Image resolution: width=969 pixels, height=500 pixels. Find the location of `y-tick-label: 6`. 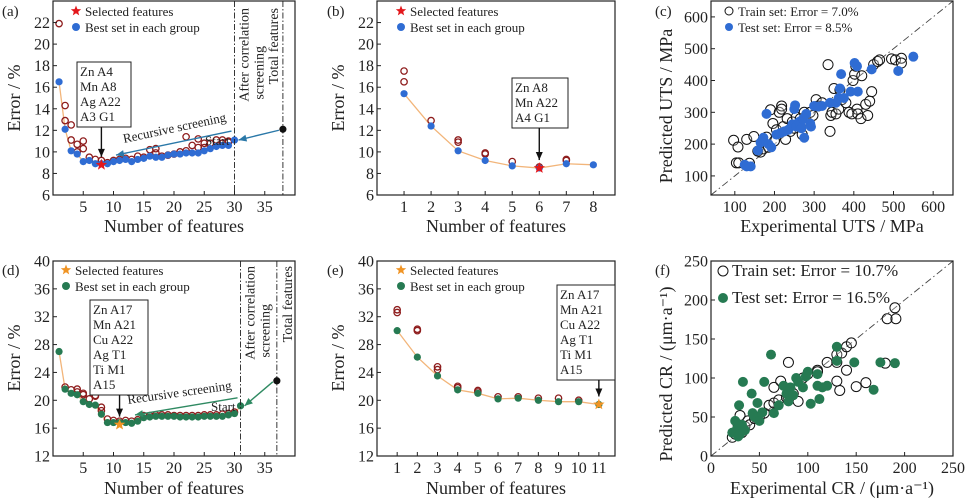

y-tick-label: 6 is located at coordinates (370, 196).